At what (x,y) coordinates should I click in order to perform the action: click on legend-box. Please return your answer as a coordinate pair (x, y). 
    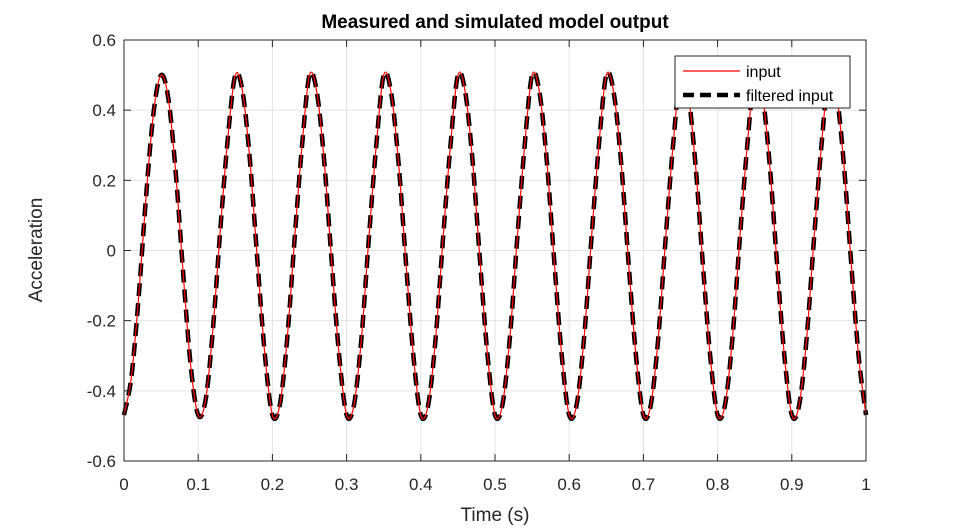
    Looking at the image, I should click on (762, 82).